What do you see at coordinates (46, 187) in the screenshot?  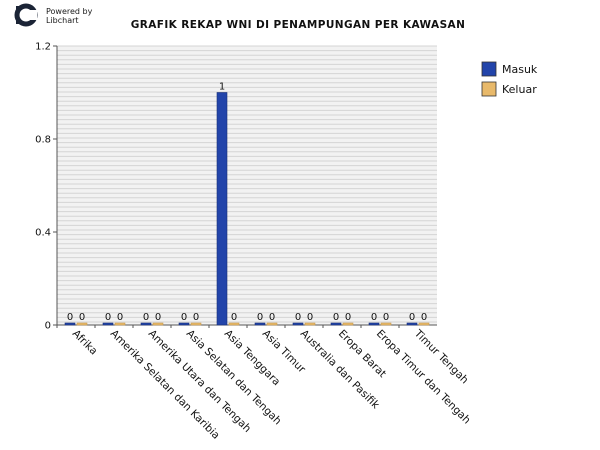 I see `y-tick-labels: 0 0.4 0.8 1.2` at bounding box center [46, 187].